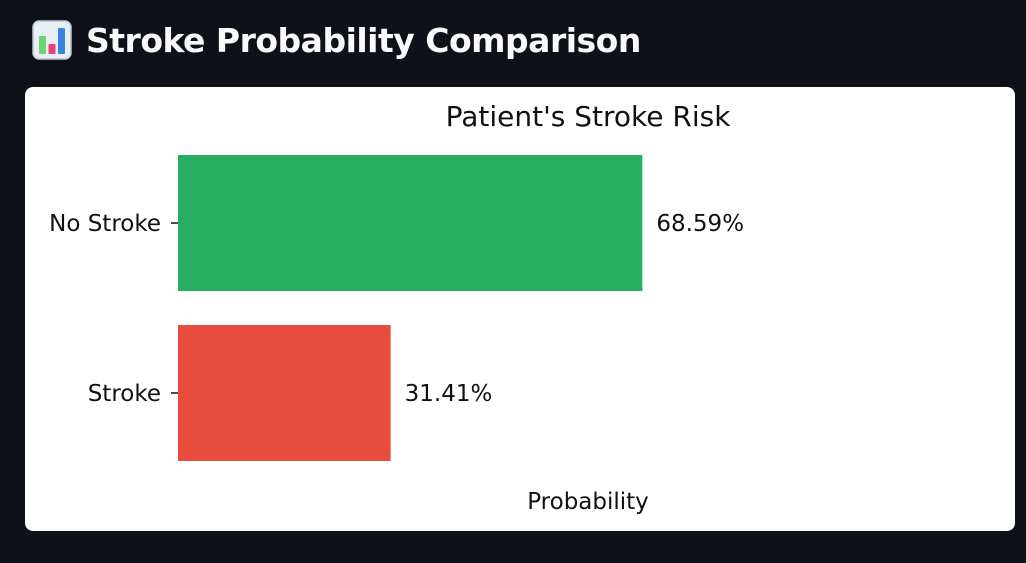  What do you see at coordinates (700, 224) in the screenshot?
I see `data-label-no-stroke: 68.59%` at bounding box center [700, 224].